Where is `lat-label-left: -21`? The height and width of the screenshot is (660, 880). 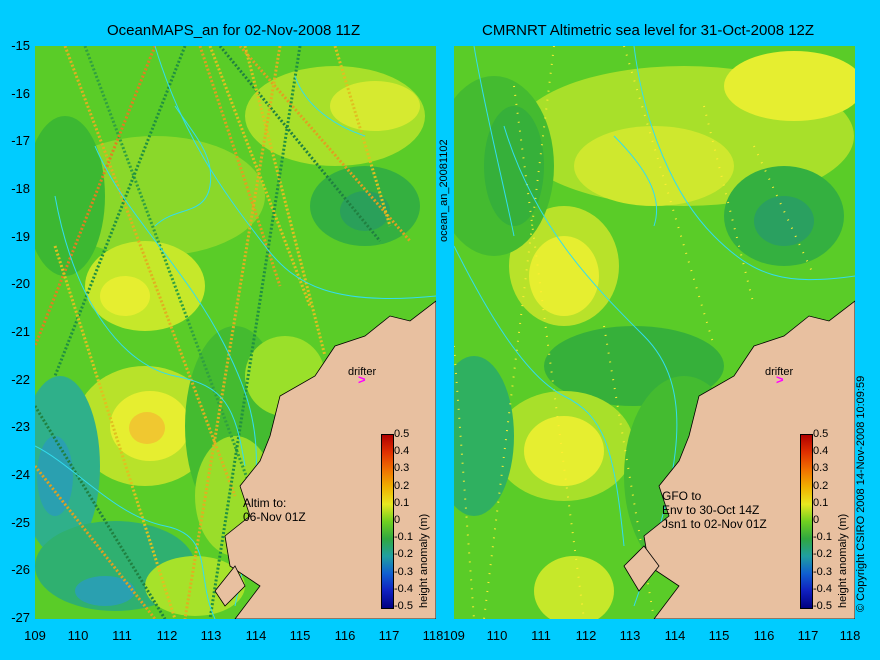 lat-label-left: -21 is located at coordinates (20, 331).